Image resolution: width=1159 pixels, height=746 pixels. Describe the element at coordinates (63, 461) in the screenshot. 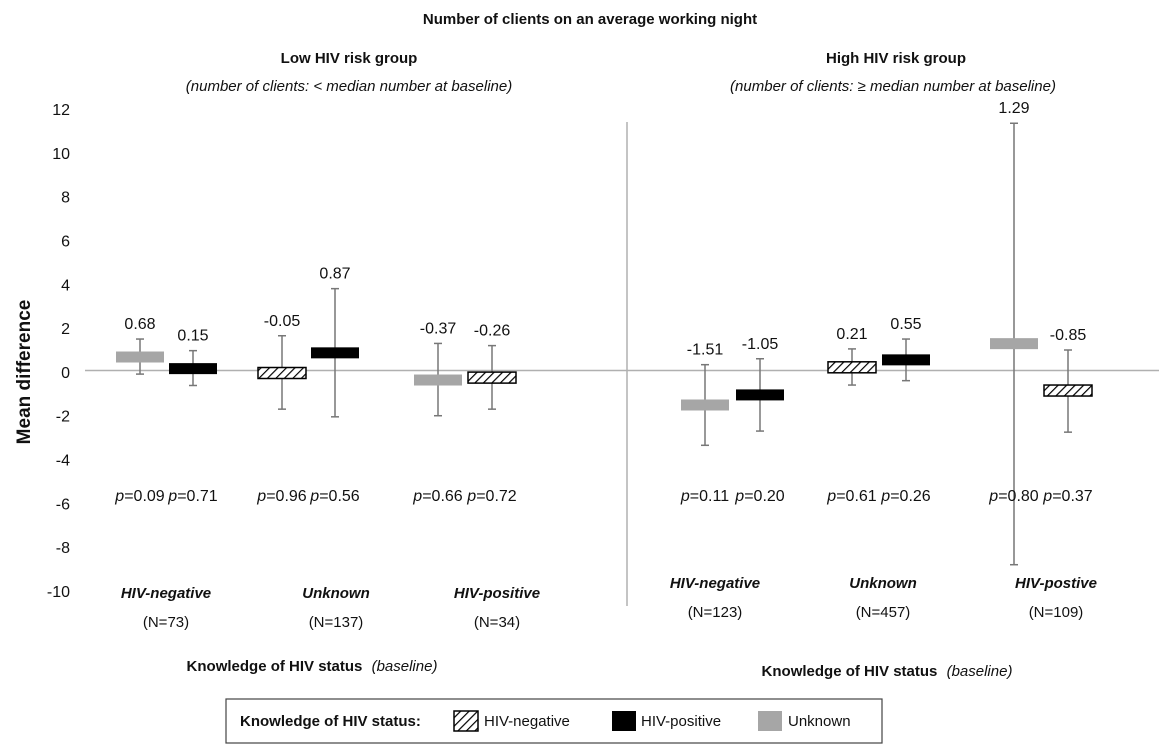

I see `y-tick-label: -4` at that location.